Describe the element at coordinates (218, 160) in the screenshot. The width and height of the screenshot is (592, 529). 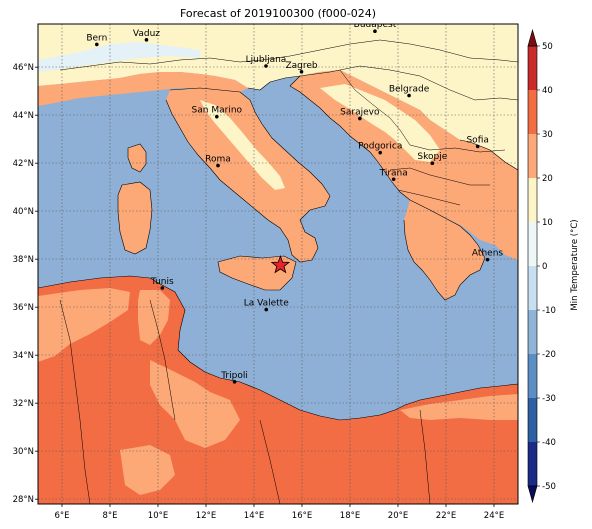
I see `city-label: Roma` at that location.